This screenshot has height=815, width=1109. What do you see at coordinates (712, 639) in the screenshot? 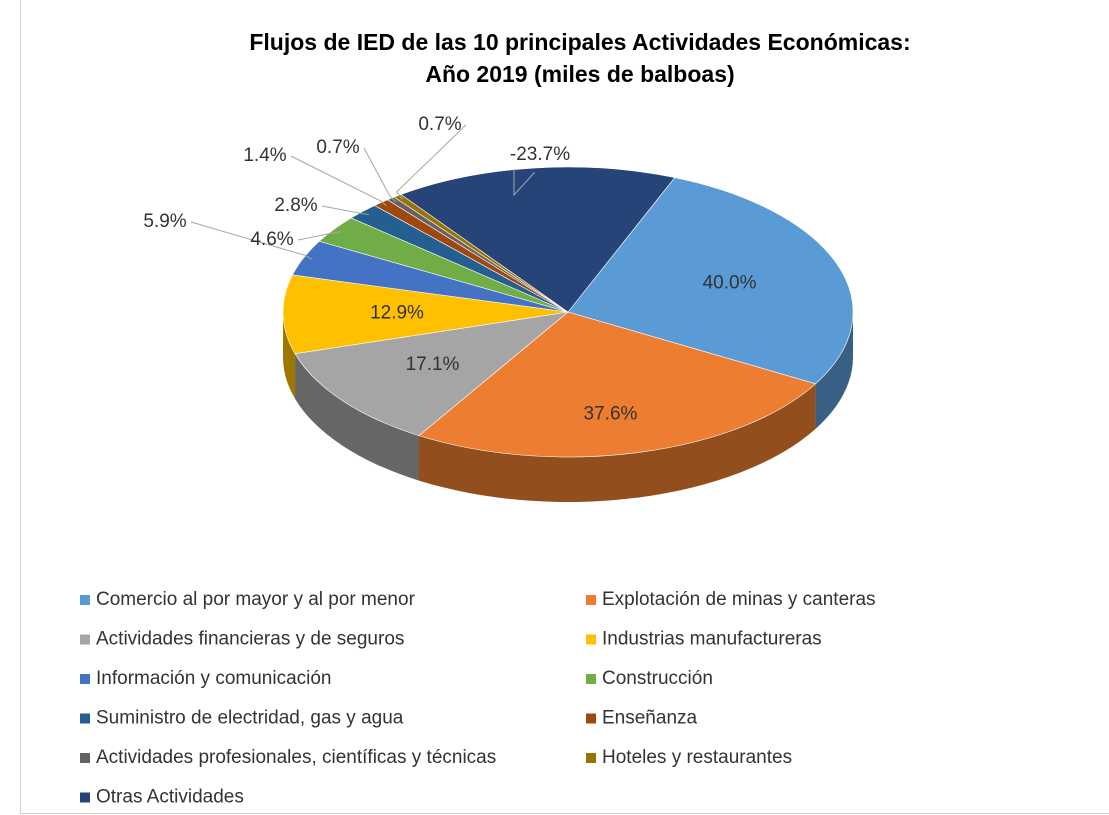
I see `legend-label: Industrias manufactureras` at bounding box center [712, 639].